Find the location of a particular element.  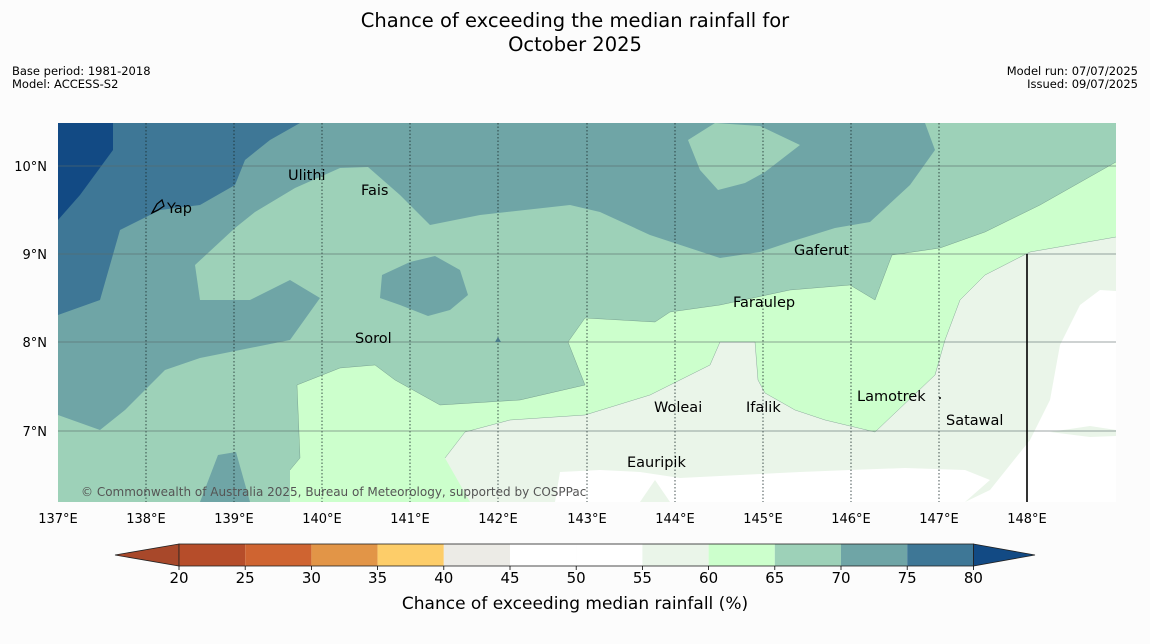

issued-date: Issued: 09/07/2025 is located at coordinates (1082, 84).